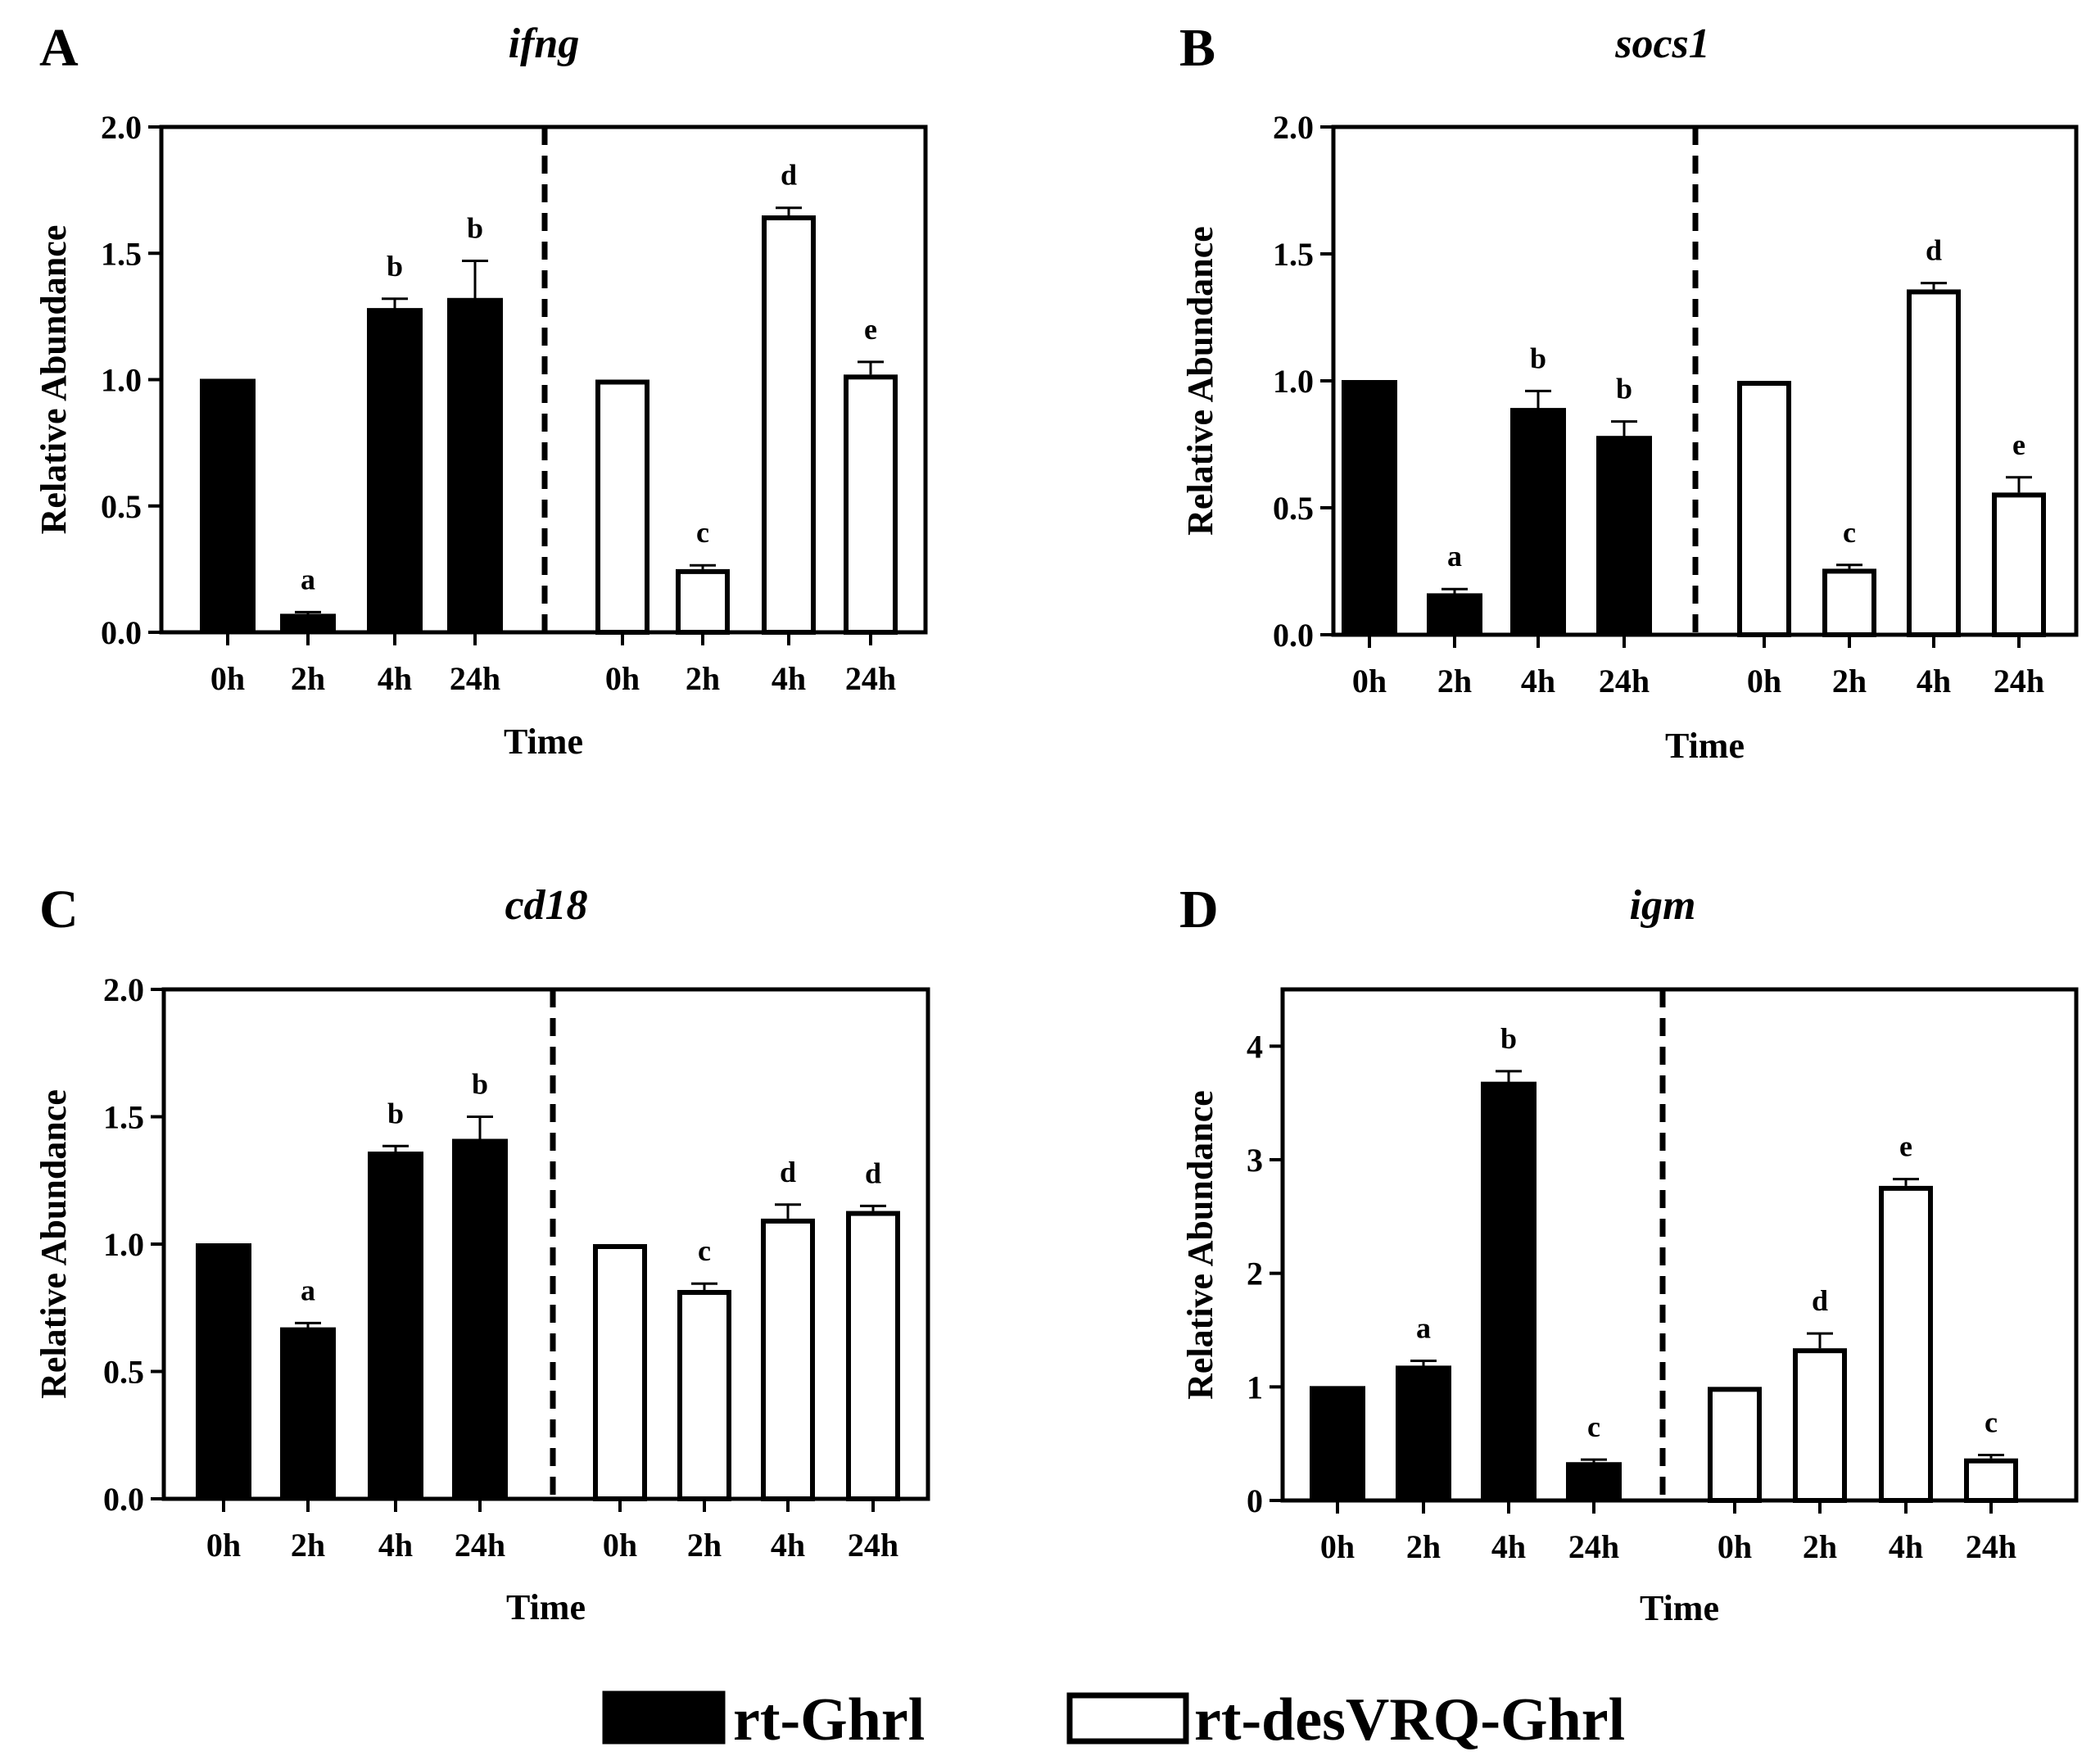 The height and width of the screenshot is (1756, 2100). Describe the element at coordinates (544, 43) in the screenshot. I see `panel-title: ifng` at that location.